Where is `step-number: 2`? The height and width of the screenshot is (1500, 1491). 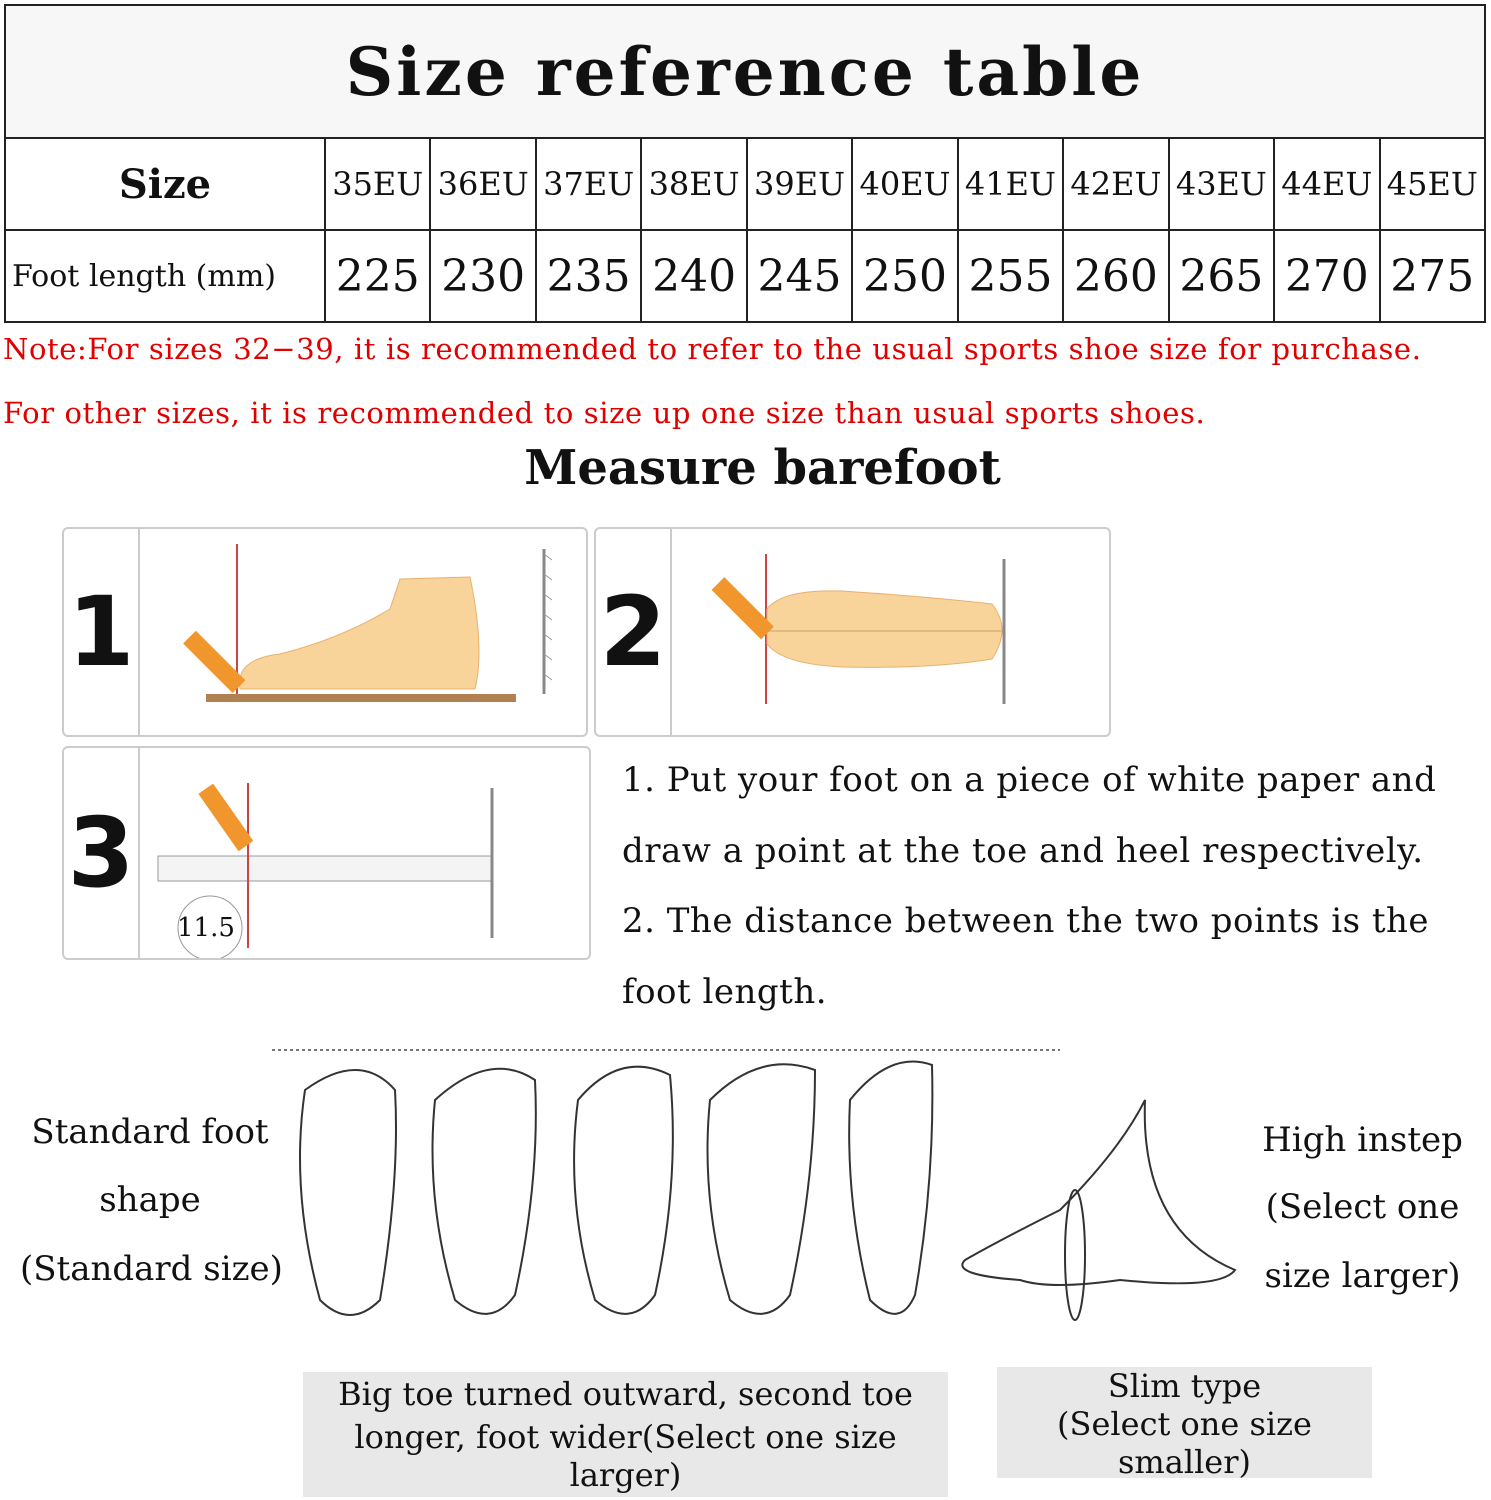 step-number: 2 is located at coordinates (634, 632).